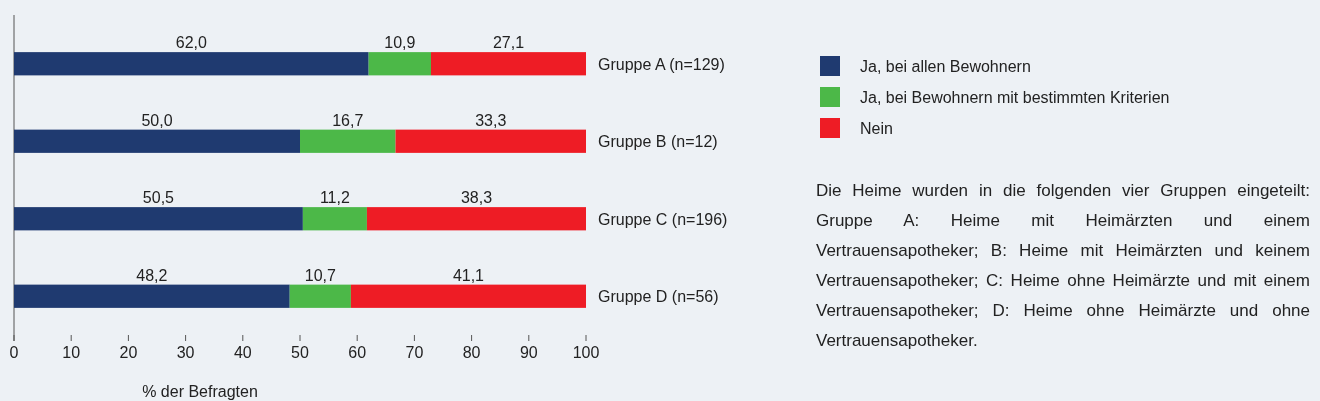 This screenshot has height=401, width=1320. What do you see at coordinates (658, 297) in the screenshot?
I see `y-tick-label: Gruppe D (n=56)` at bounding box center [658, 297].